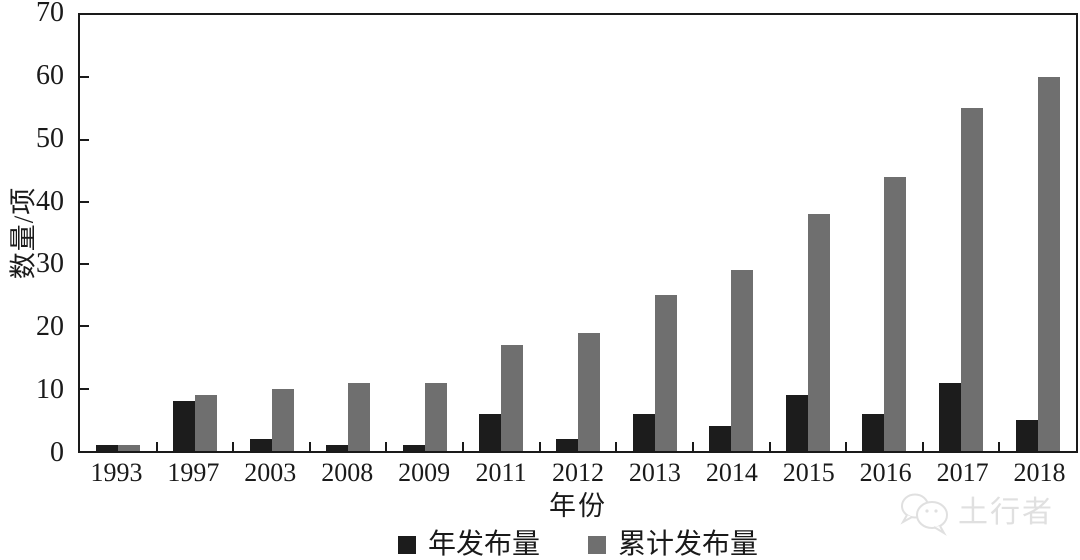  I want to click on legend-item-cumulative: 累计发布量, so click(673, 545).